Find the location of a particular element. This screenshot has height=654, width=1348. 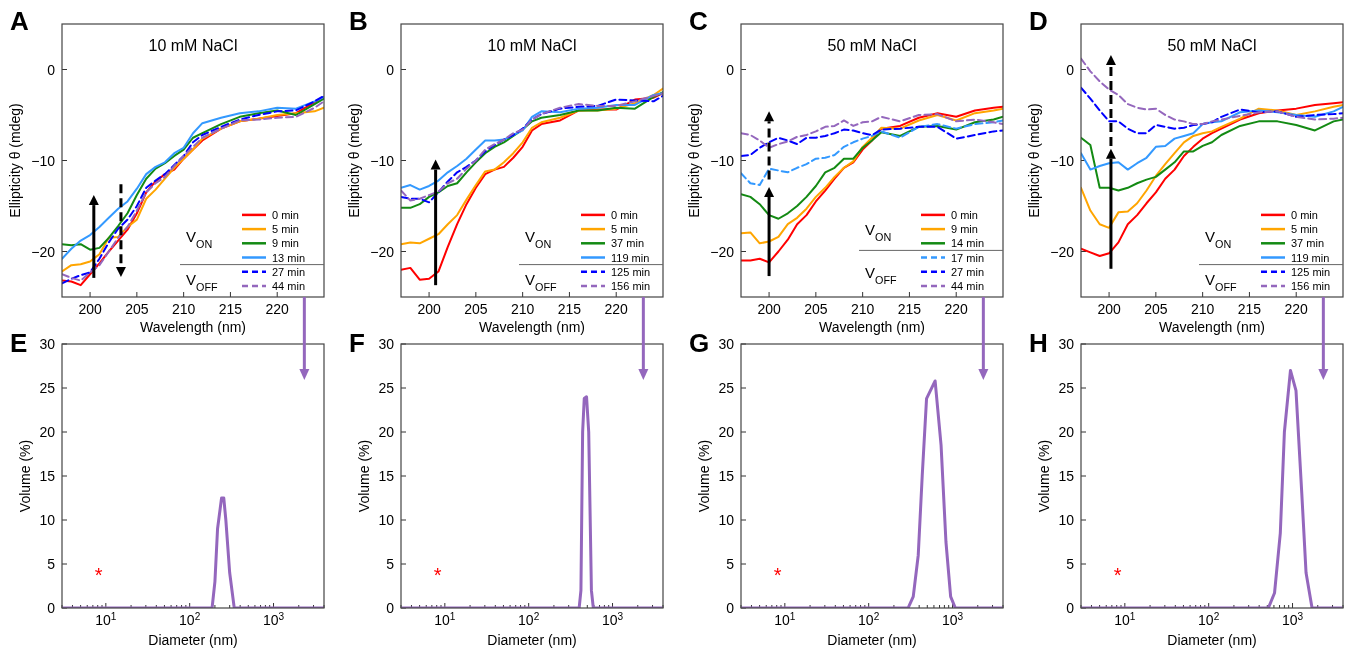

legend-label: 44 min is located at coordinates (968, 285).